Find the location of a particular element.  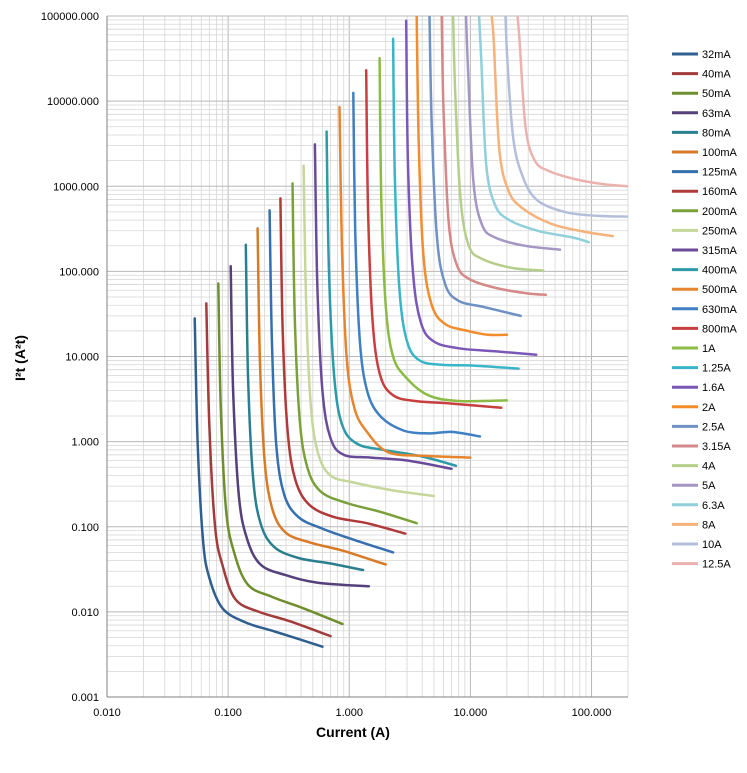

series-line-12.5A is located at coordinates (572, 102).